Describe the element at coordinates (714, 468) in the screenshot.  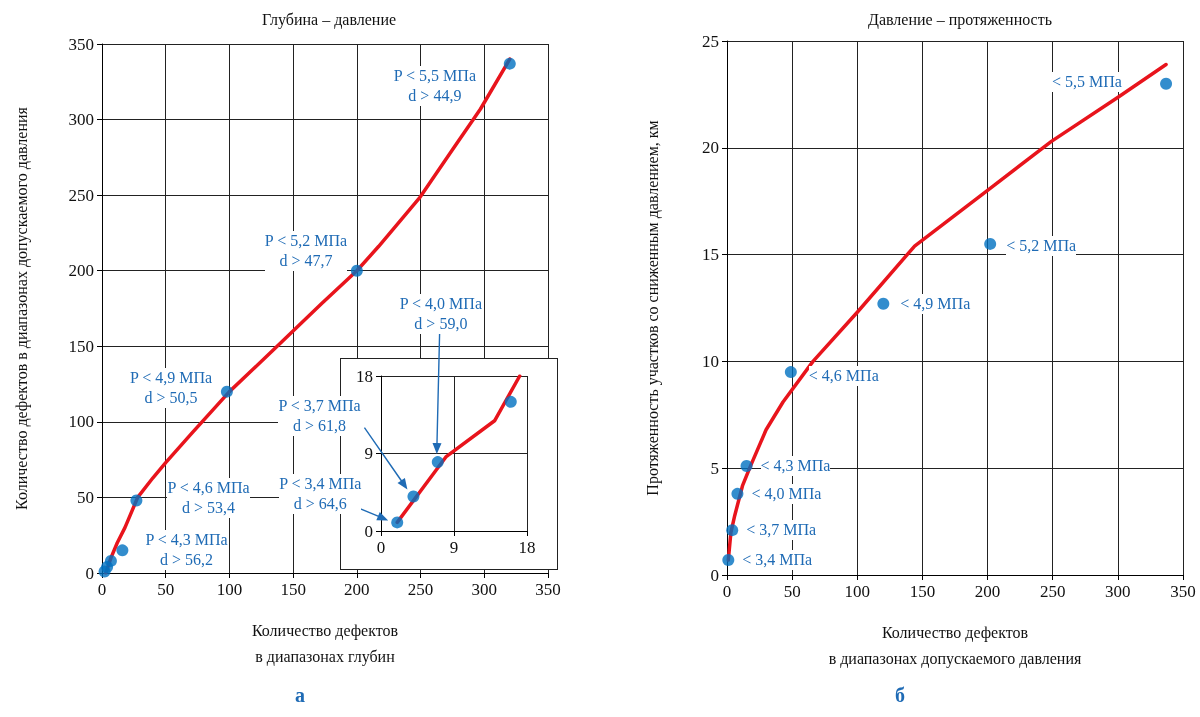
I see `y-tick-label: 5` at that location.